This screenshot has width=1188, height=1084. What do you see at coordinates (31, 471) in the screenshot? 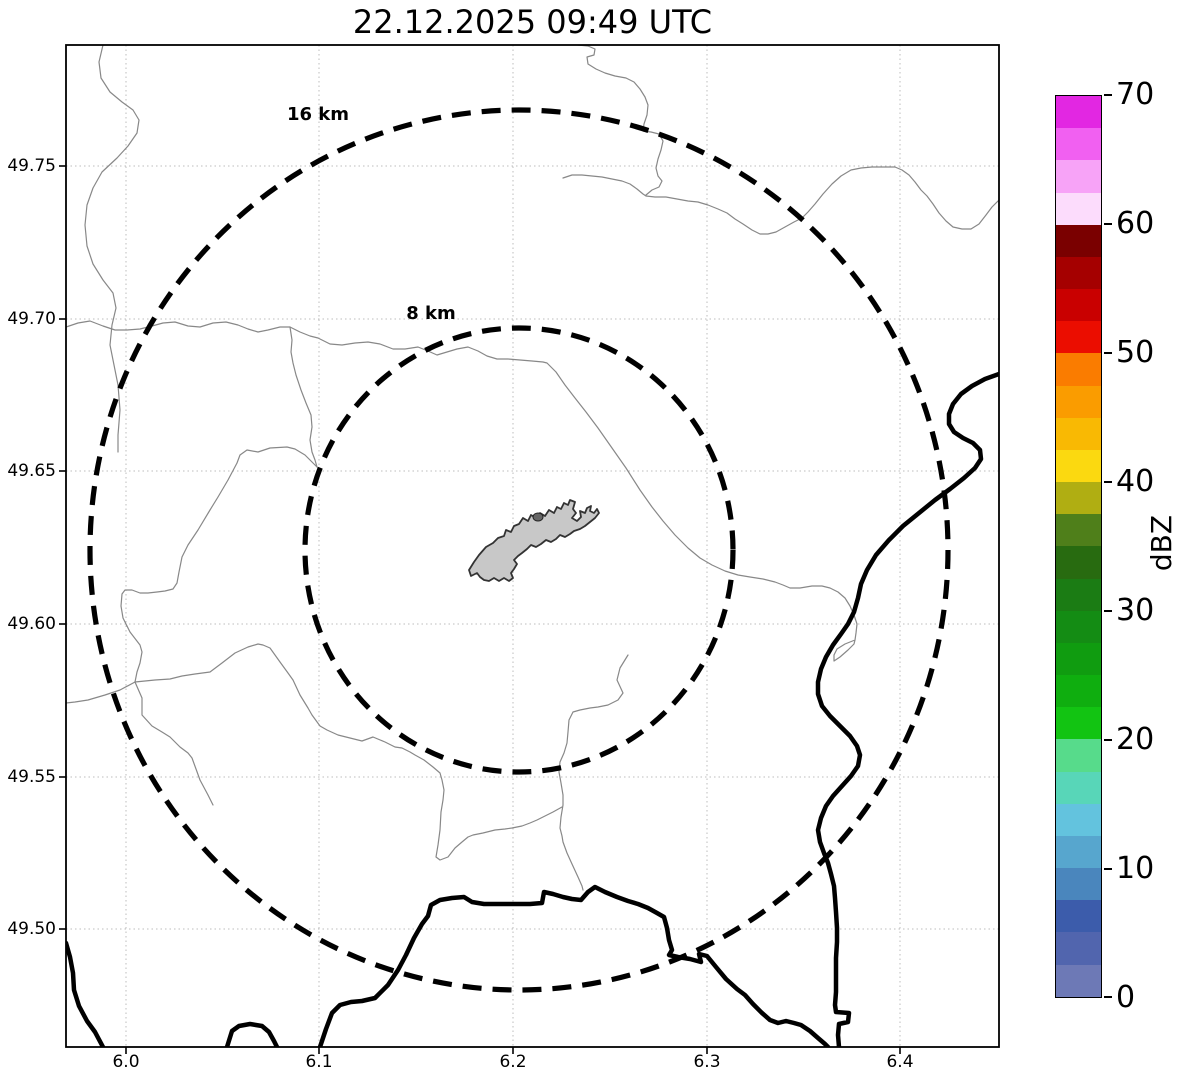
I see `y-tick-label: 49.65` at bounding box center [31, 471].